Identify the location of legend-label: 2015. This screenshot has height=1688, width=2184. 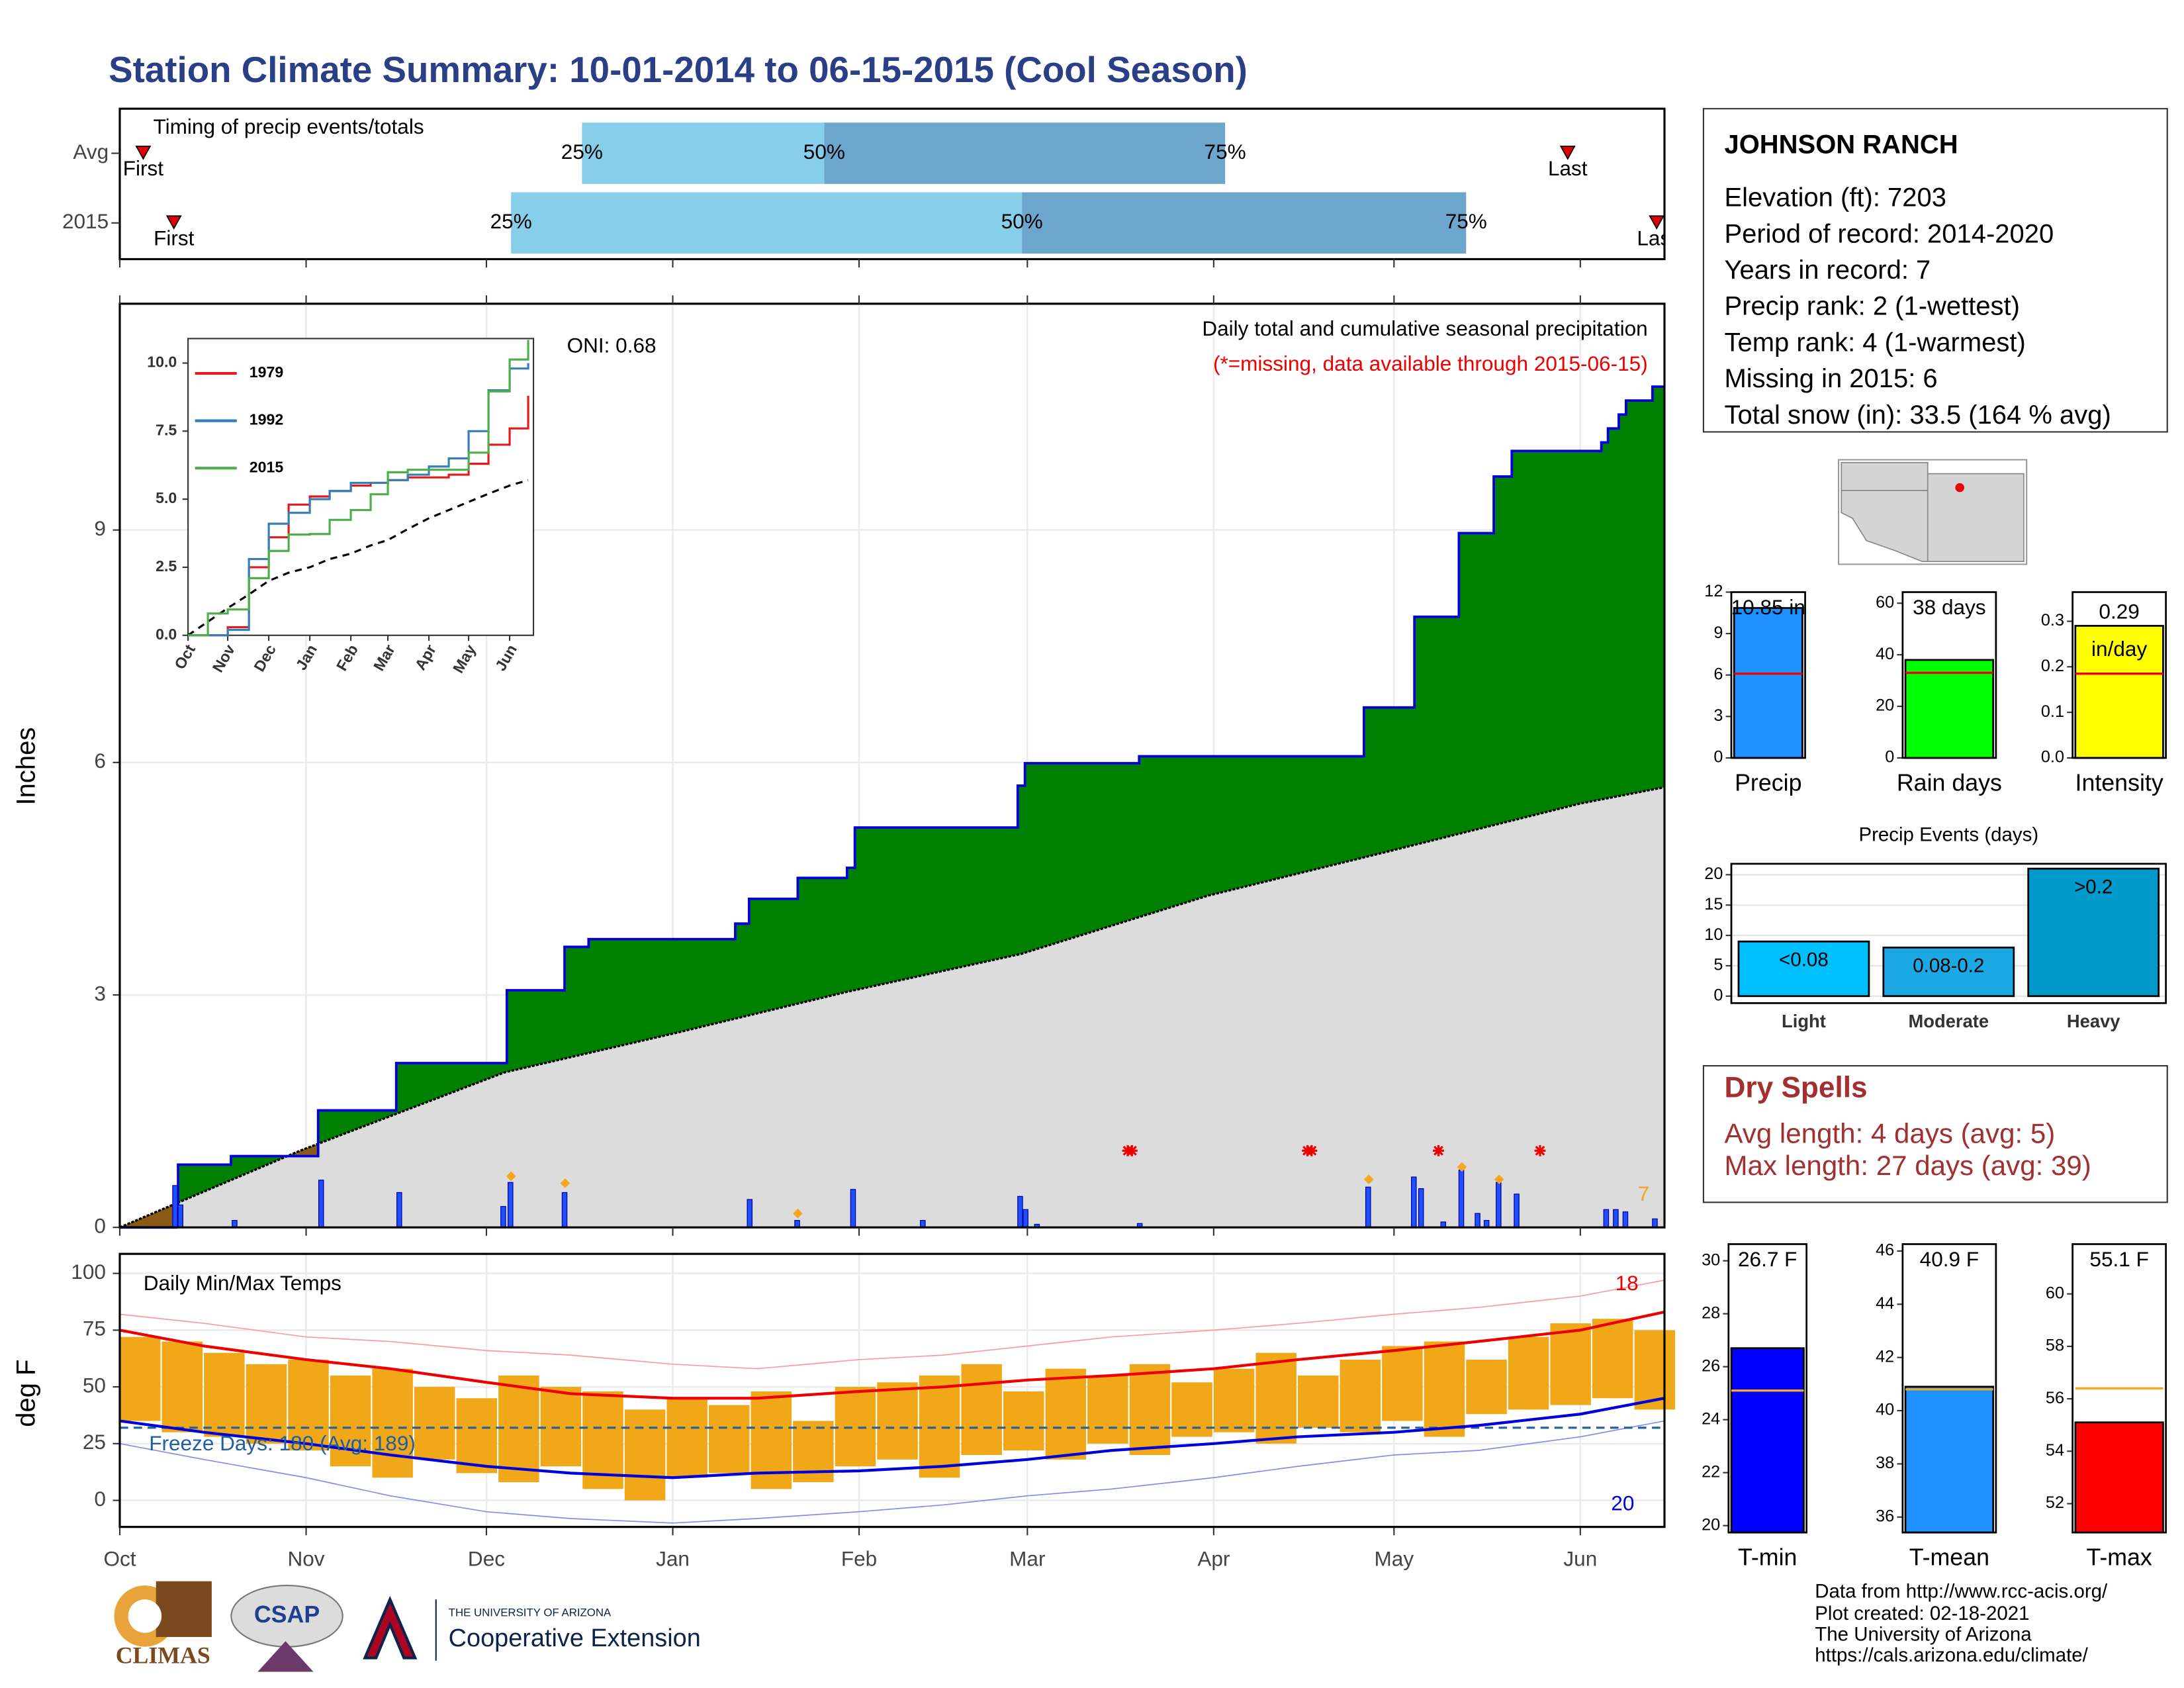
(267, 466).